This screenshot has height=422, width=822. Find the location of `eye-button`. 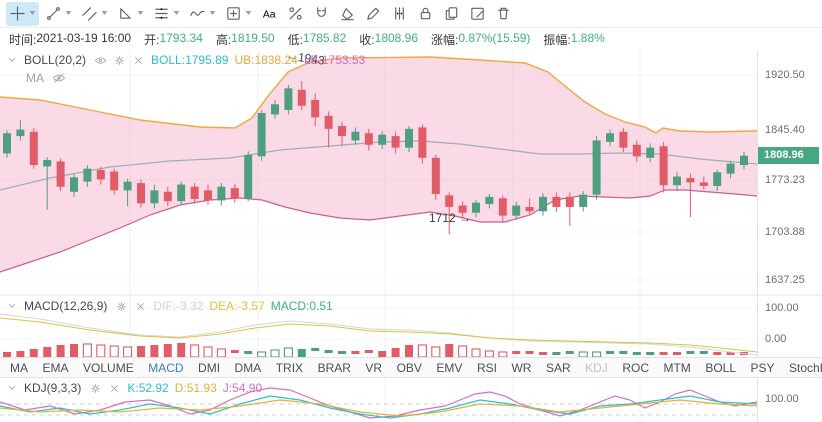

eye-button is located at coordinates (100, 60).